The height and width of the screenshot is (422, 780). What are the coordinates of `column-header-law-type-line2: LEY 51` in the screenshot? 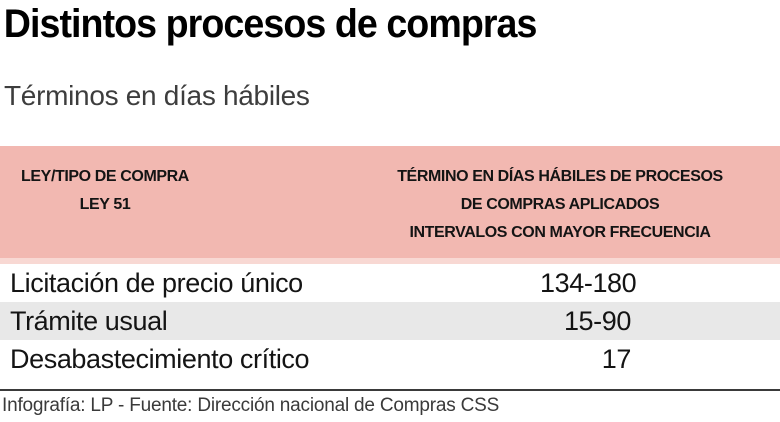 It's located at (105, 204).